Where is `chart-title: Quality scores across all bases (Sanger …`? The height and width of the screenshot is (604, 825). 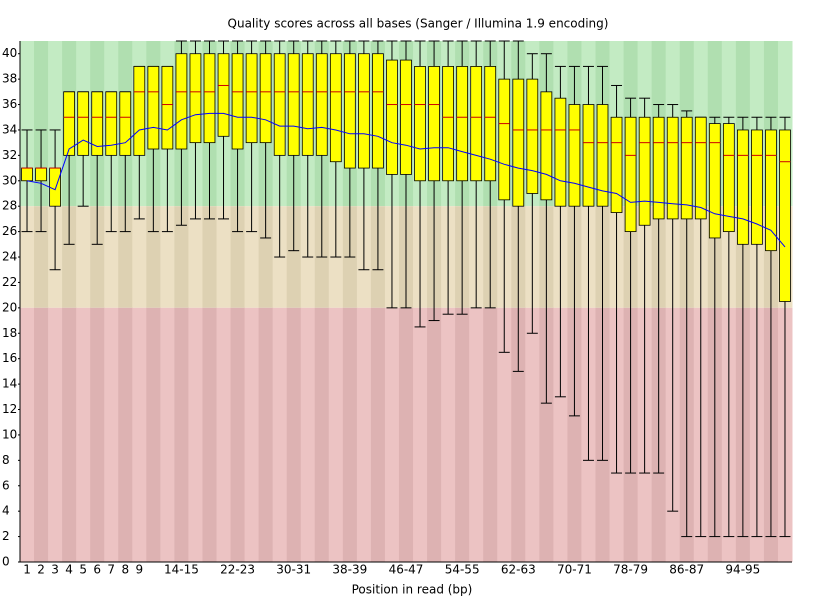
chart-title: Quality scores across all bases (Sanger … is located at coordinates (418, 24).